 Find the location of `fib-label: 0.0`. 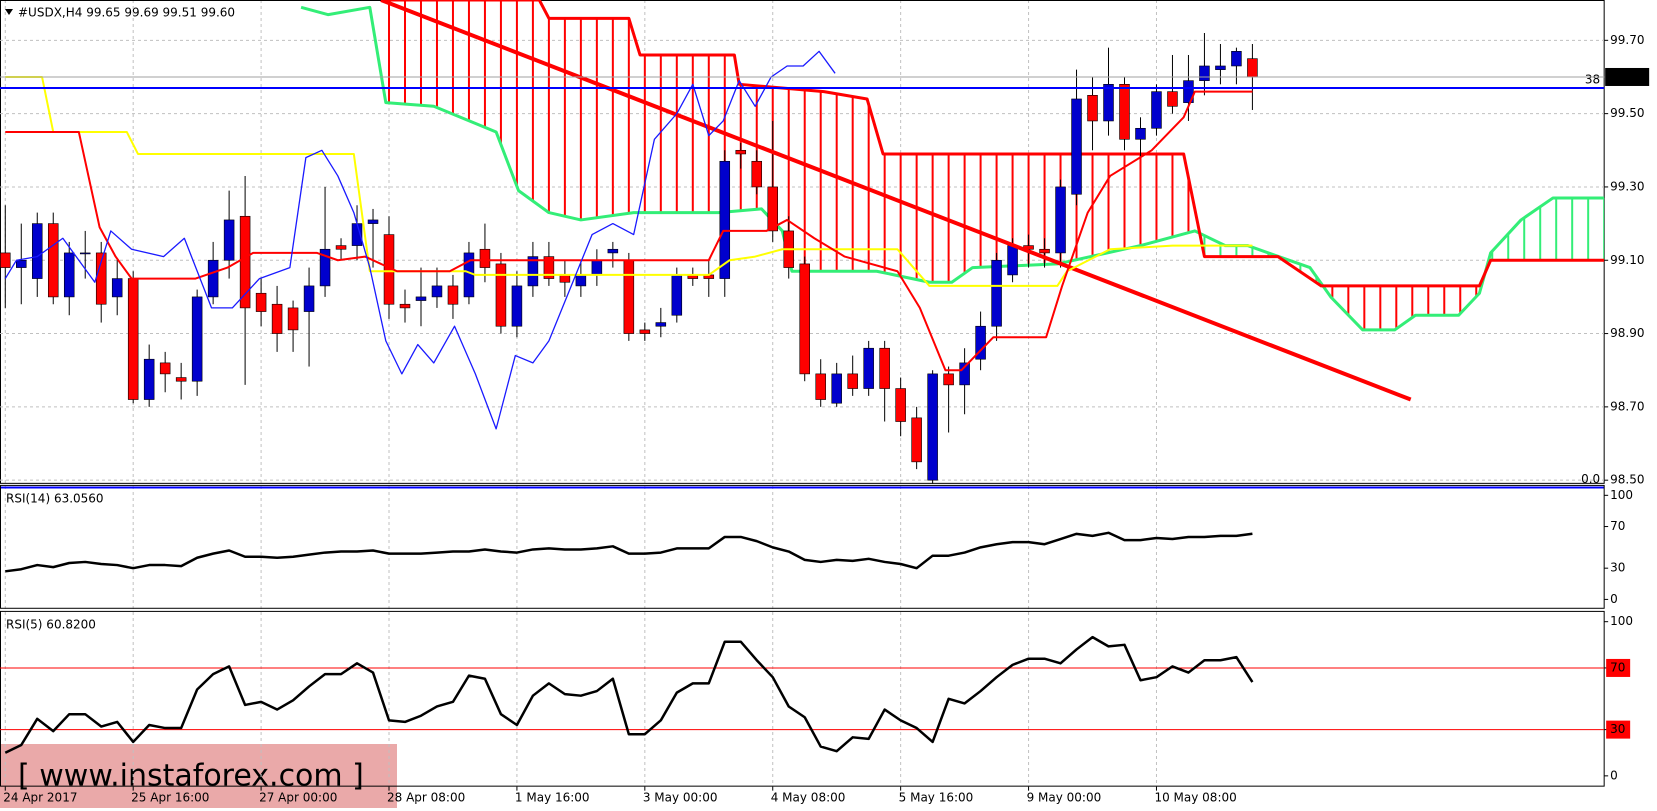

fib-label: 0.0 is located at coordinates (1590, 479).